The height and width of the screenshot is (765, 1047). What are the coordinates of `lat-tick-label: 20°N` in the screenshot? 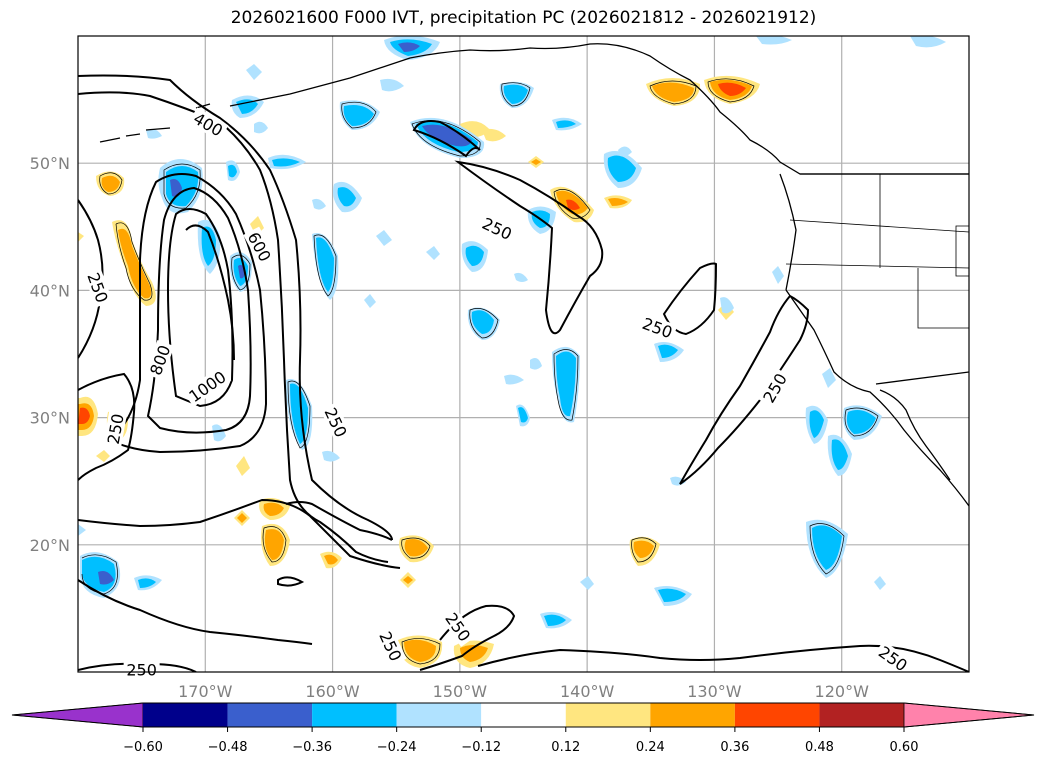 It's located at (50, 545).